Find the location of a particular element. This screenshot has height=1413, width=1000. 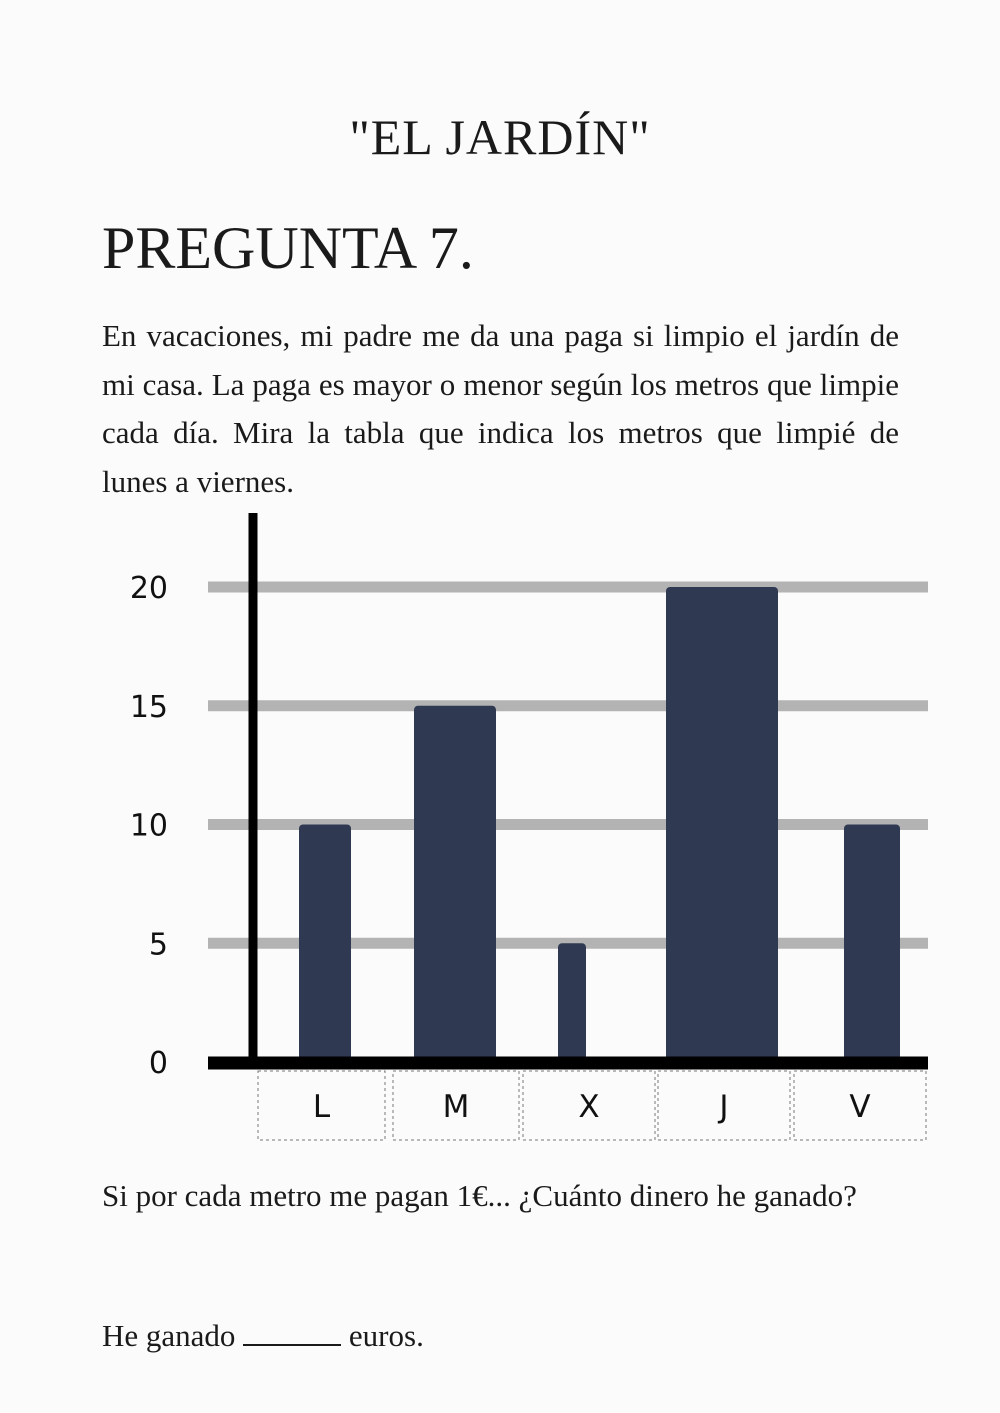

y-tick-labels: 0 5 10 15 20 is located at coordinates (149, 826).